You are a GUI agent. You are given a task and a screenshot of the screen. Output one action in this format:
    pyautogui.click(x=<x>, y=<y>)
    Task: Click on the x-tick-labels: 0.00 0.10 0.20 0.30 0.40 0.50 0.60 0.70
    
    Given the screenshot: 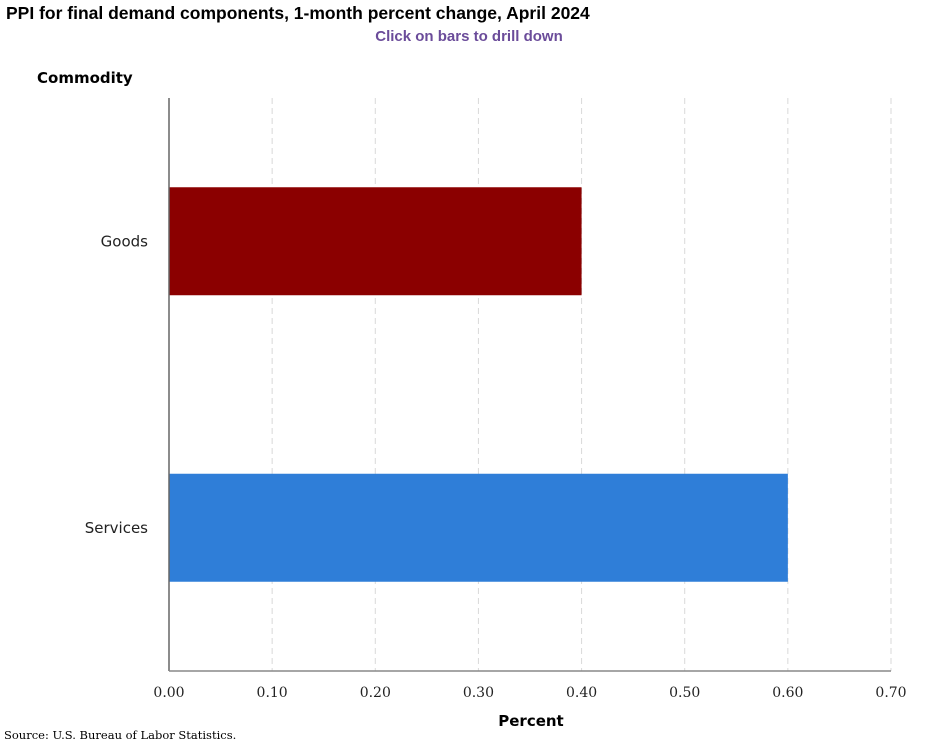 What is the action you would take?
    pyautogui.click(x=529, y=693)
    